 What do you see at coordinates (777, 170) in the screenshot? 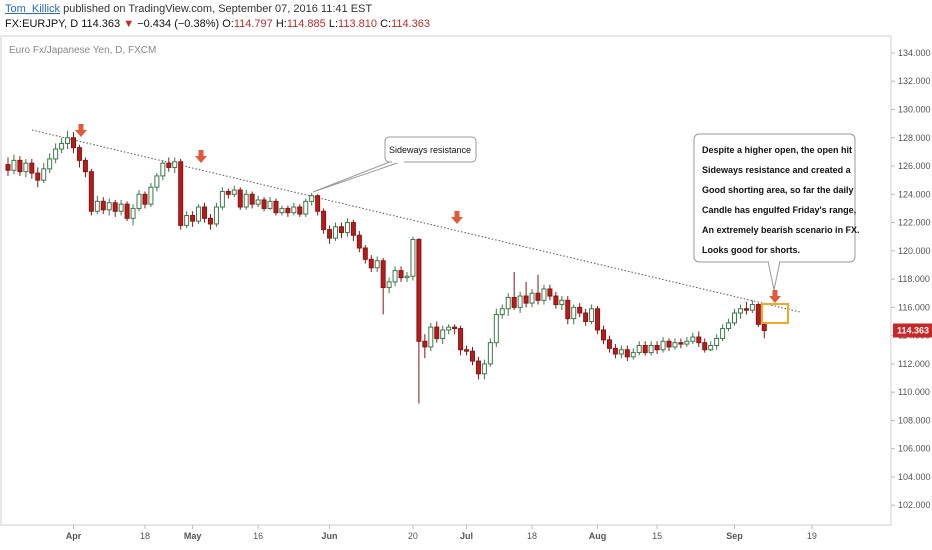
I see `commentary-line-2: Sideways resistance and created a` at bounding box center [777, 170].